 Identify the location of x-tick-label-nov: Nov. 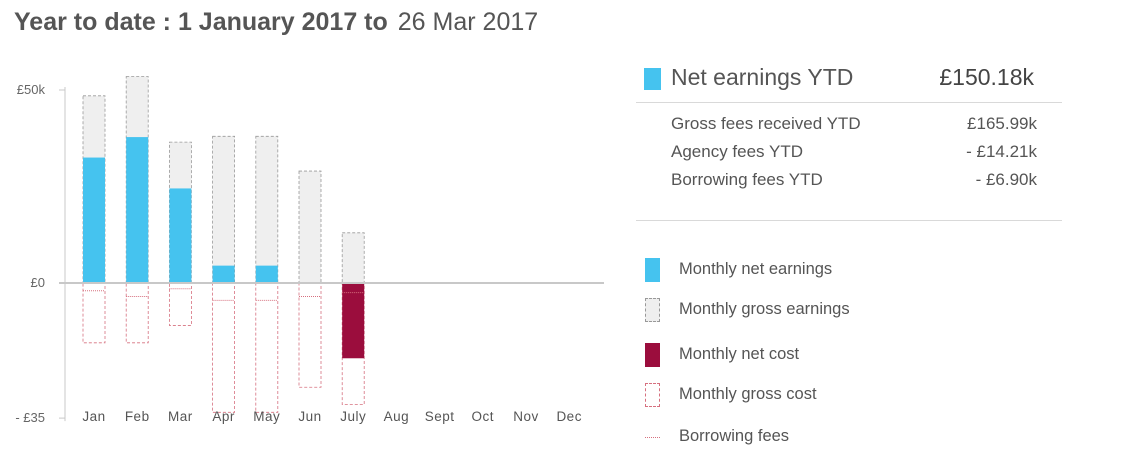
(526, 416).